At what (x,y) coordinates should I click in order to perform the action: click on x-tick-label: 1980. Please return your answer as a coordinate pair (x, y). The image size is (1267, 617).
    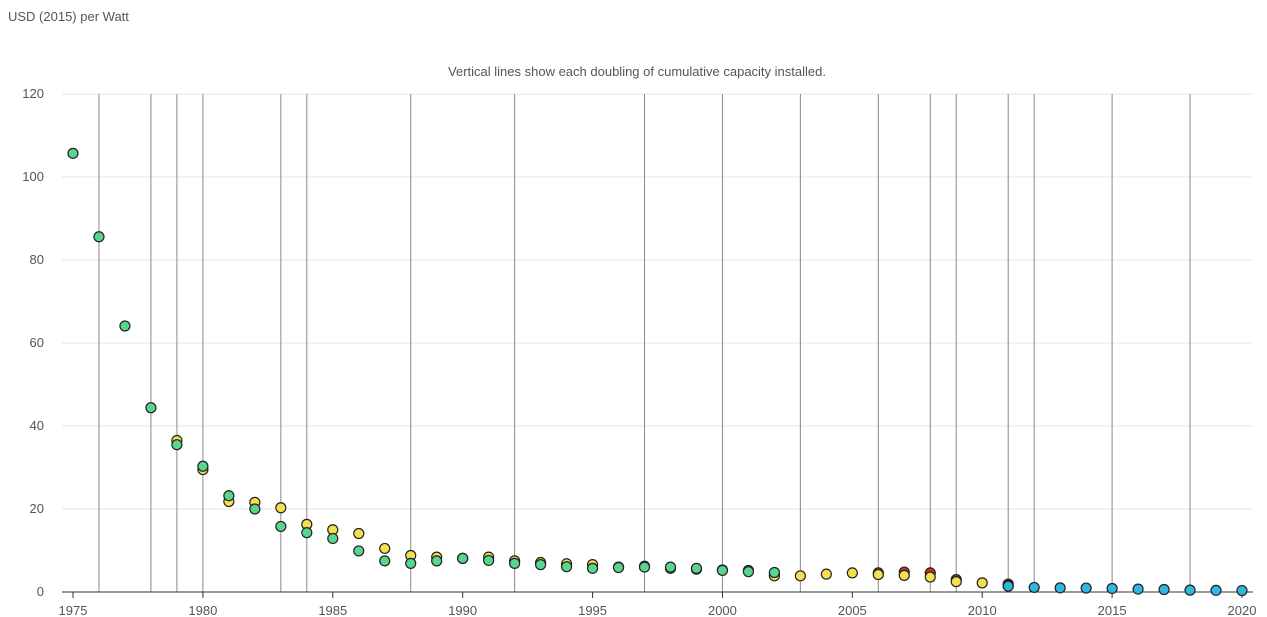
    Looking at the image, I should click on (202, 610).